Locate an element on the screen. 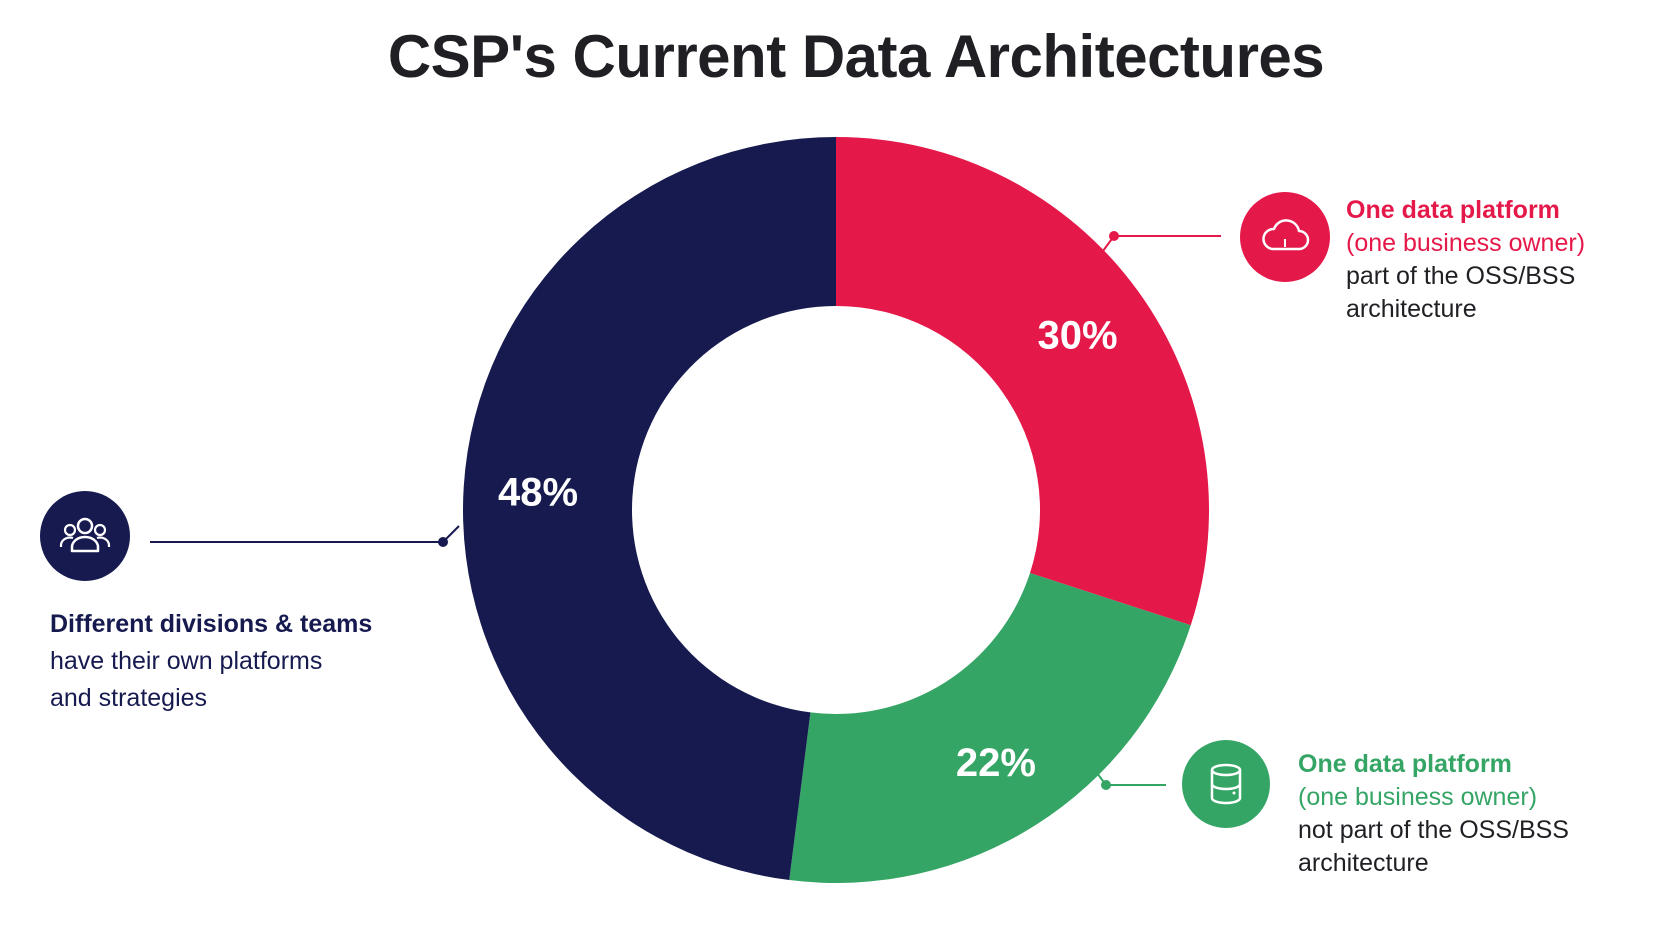 The height and width of the screenshot is (941, 1672). slice-one-platform-not-oss-bss is located at coordinates (990, 728).